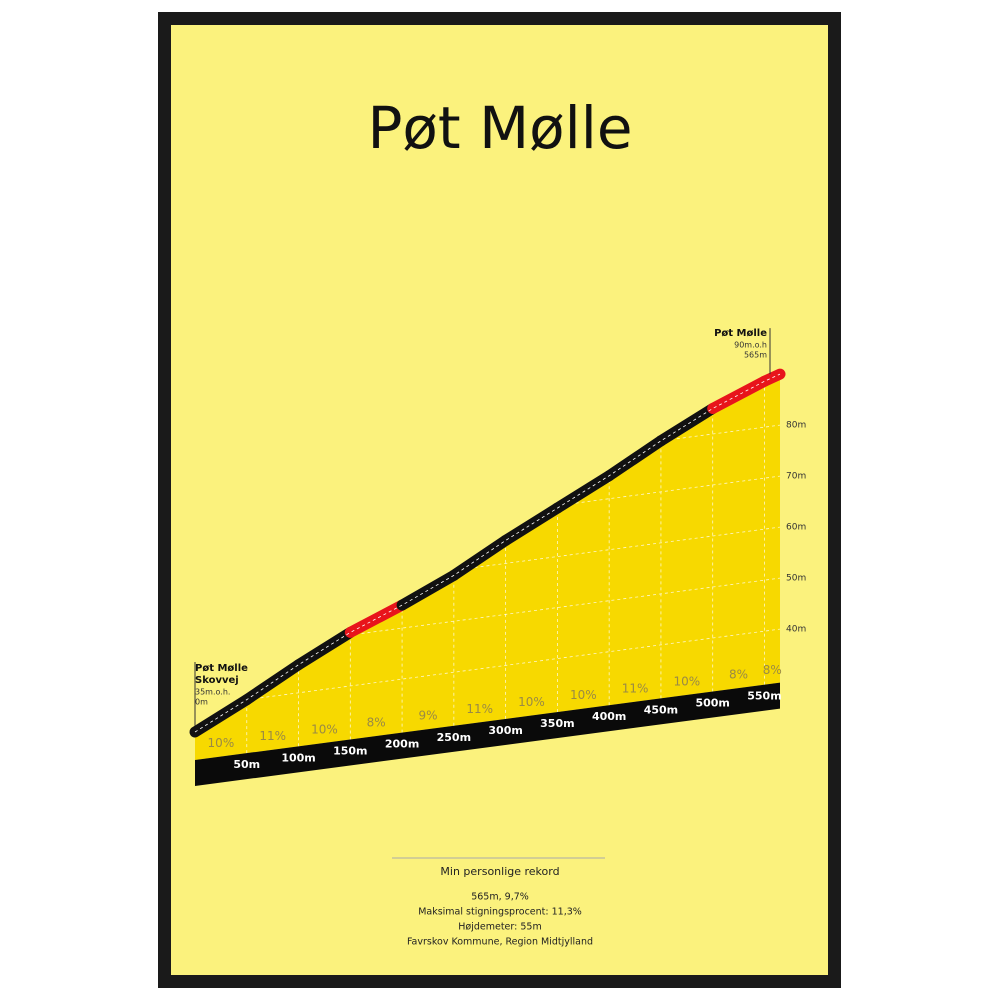 This screenshot has height=1004, width=1000. What do you see at coordinates (750, 345) in the screenshot?
I see `end-elevation: 90m.o.h` at bounding box center [750, 345].